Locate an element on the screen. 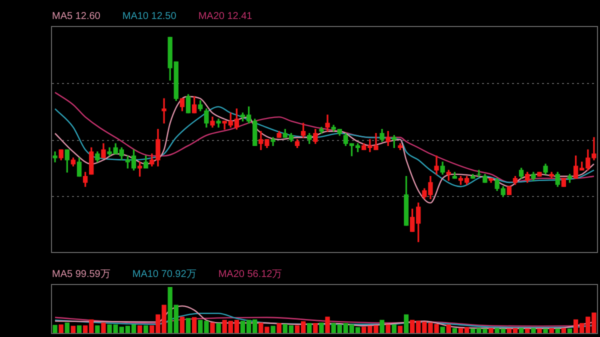  text: MA10 70.92万 is located at coordinates (164, 275).